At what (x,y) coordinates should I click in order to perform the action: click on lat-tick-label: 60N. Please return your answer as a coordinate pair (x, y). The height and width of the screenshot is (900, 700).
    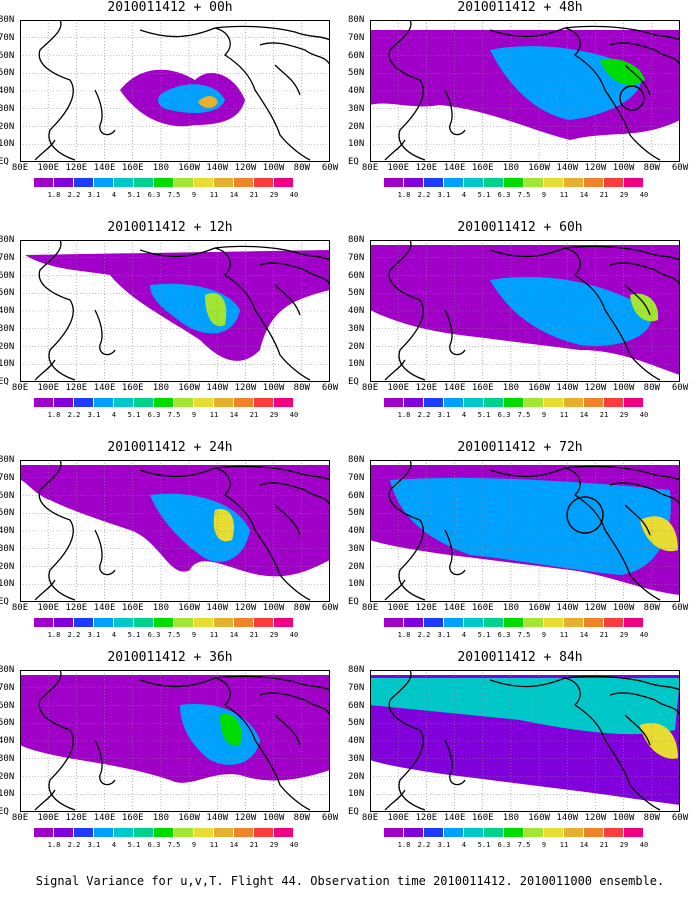
    Looking at the image, I should click on (356, 55).